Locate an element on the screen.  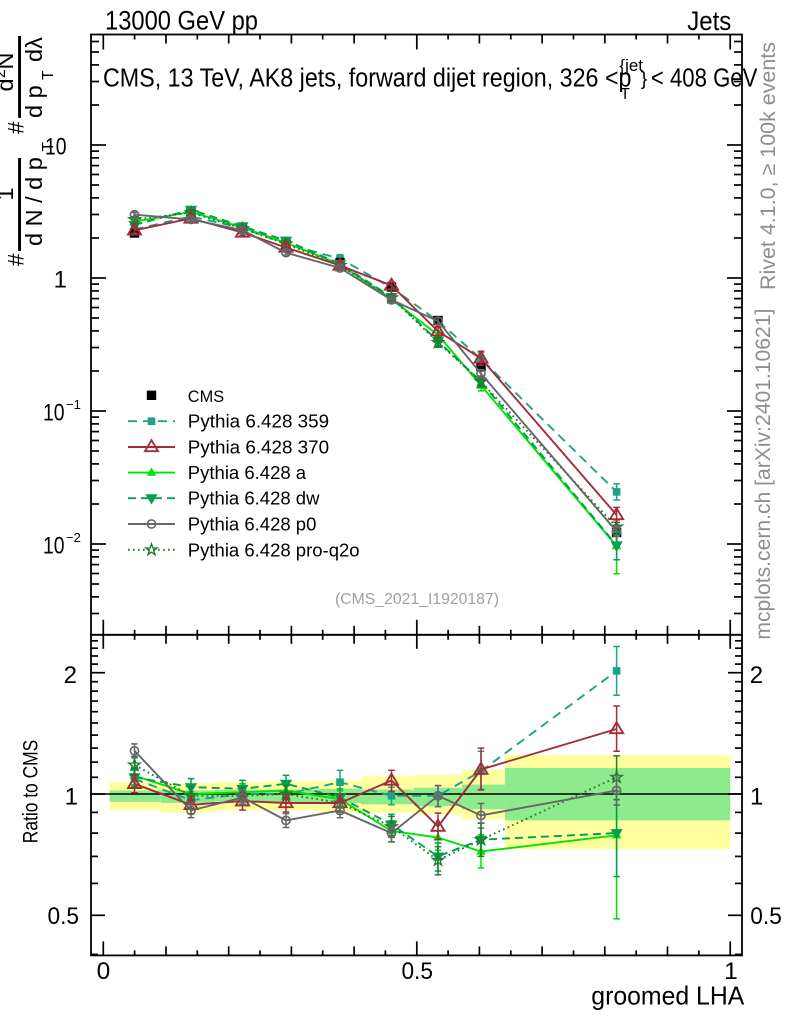
svg-text: d N / d p is located at coordinates (34, 201).